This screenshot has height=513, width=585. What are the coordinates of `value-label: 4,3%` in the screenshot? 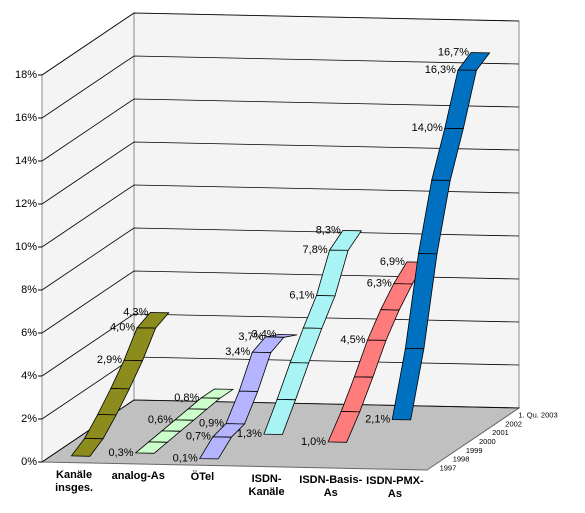 It's located at (135, 312).